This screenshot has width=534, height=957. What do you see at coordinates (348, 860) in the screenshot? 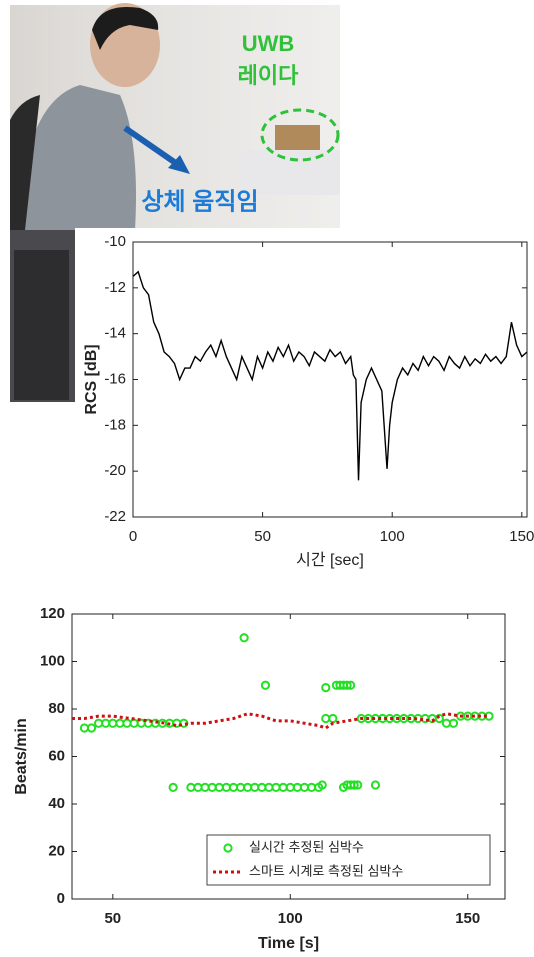
I see `legend-box` at bounding box center [348, 860].